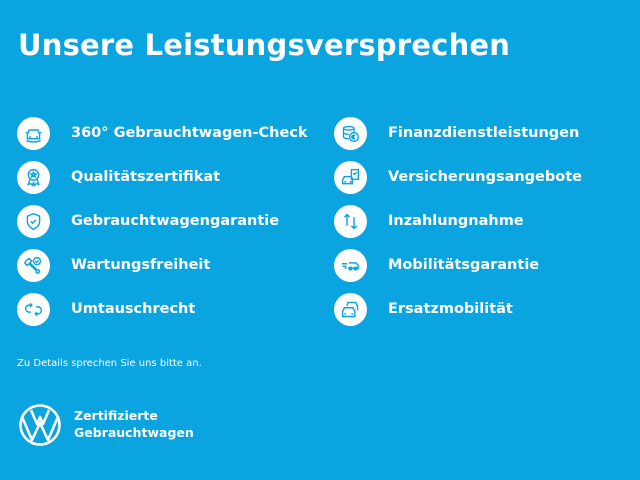 Image resolution: width=640 pixels, height=480 pixels. Describe the element at coordinates (134, 432) in the screenshot. I see `brand-line-2: Gebrauchtwagen` at that location.